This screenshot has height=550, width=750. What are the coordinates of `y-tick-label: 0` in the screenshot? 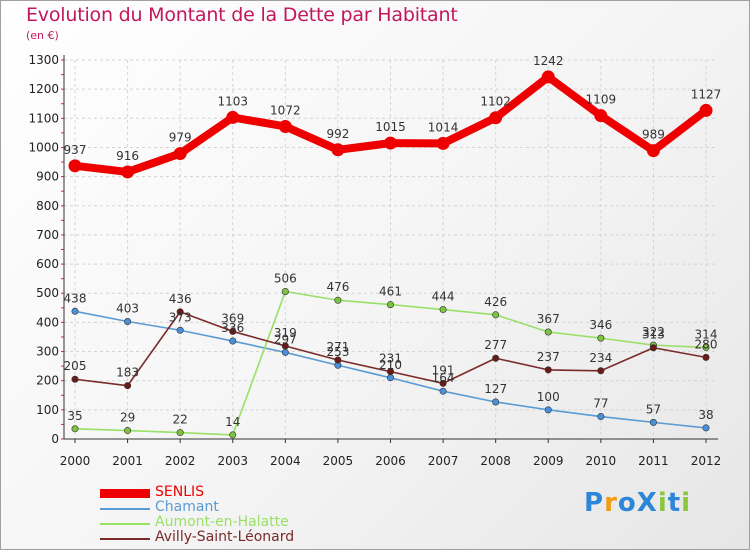 It's located at (55, 439).